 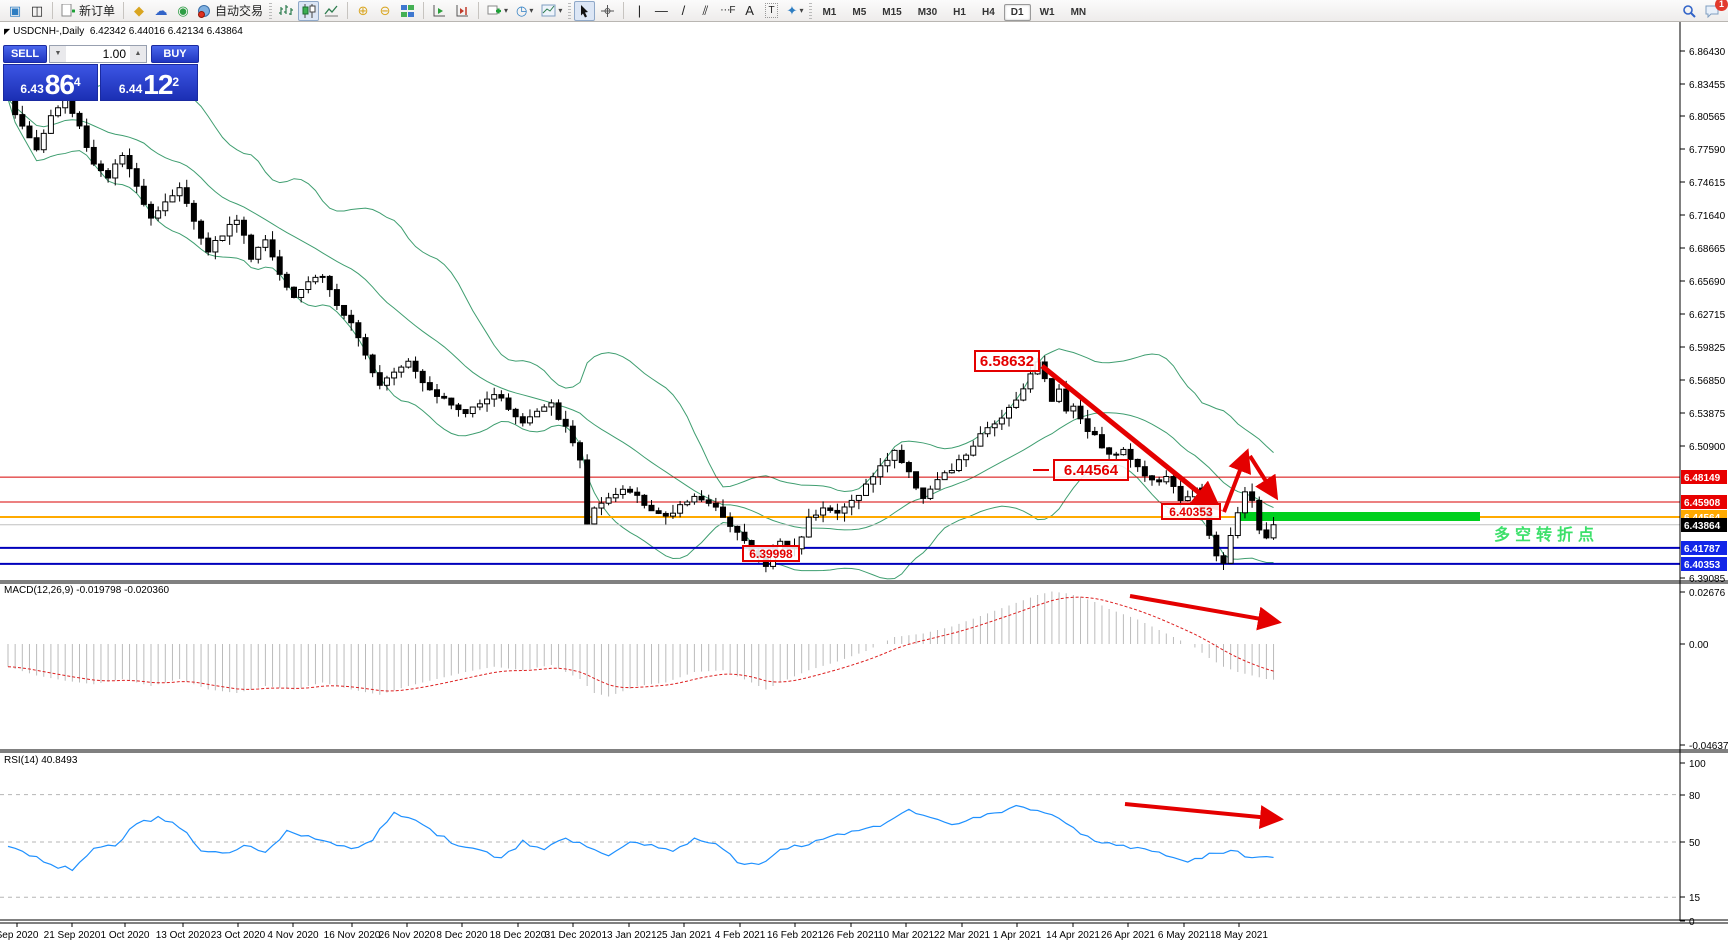 I want to click on timeframe-w1: W1, so click(x=1047, y=12).